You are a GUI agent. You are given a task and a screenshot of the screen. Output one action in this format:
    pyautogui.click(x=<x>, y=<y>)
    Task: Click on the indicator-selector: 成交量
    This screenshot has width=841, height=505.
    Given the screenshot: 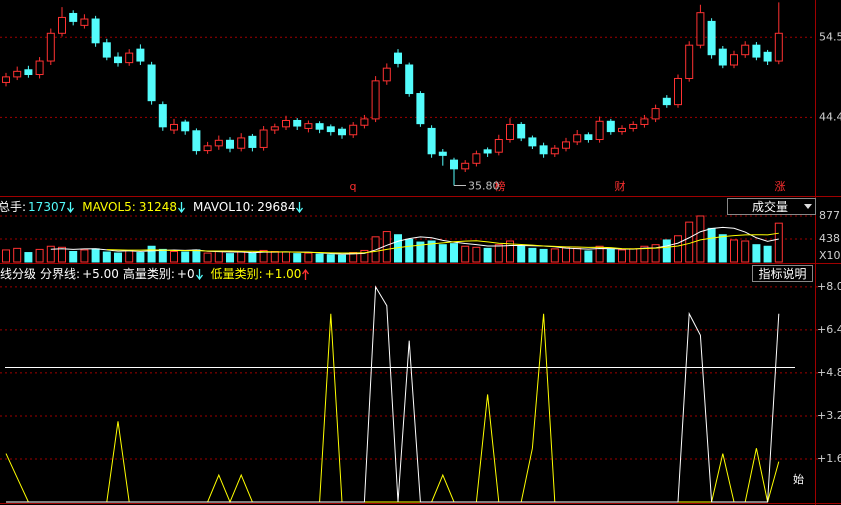 What is the action you would take?
    pyautogui.click(x=771, y=206)
    